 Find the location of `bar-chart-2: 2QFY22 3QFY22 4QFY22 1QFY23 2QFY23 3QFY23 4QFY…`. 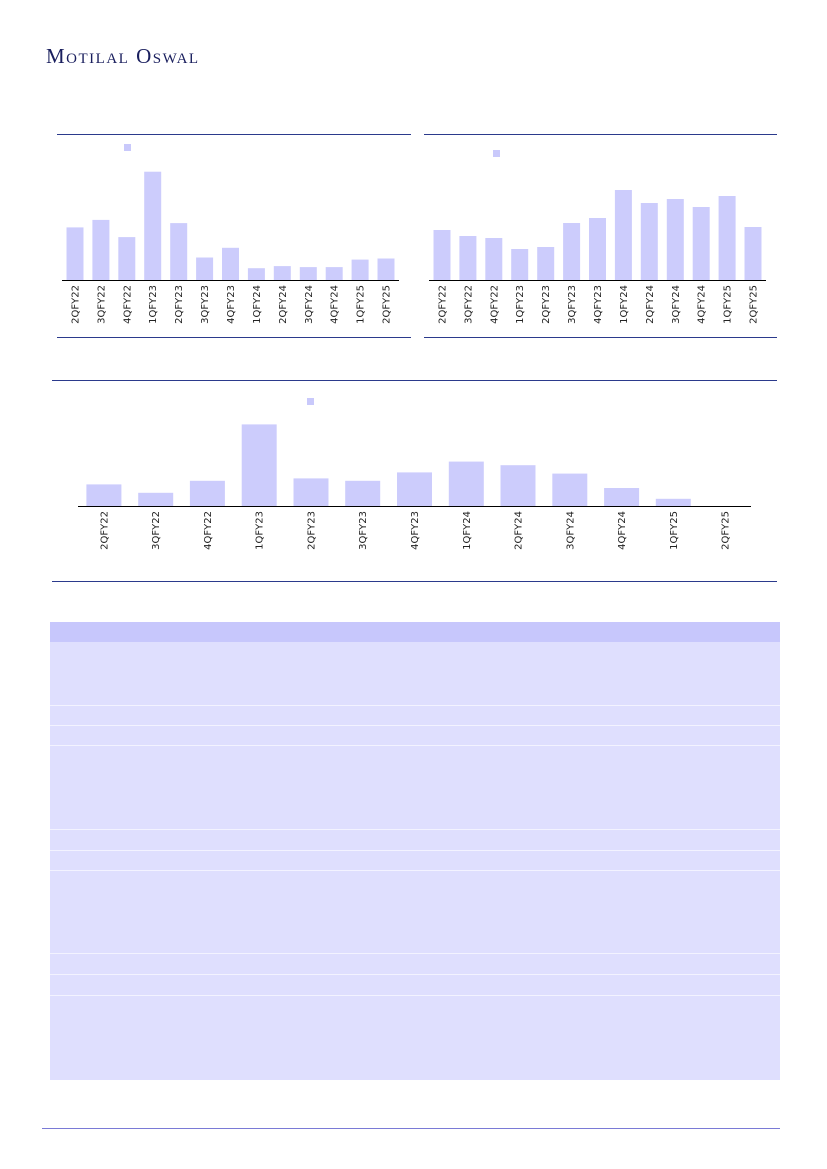

bar-chart-2: 2QFY22 3QFY22 4QFY22 1QFY23 2QFY23 3QFY23 4QFY… is located at coordinates (597, 237).